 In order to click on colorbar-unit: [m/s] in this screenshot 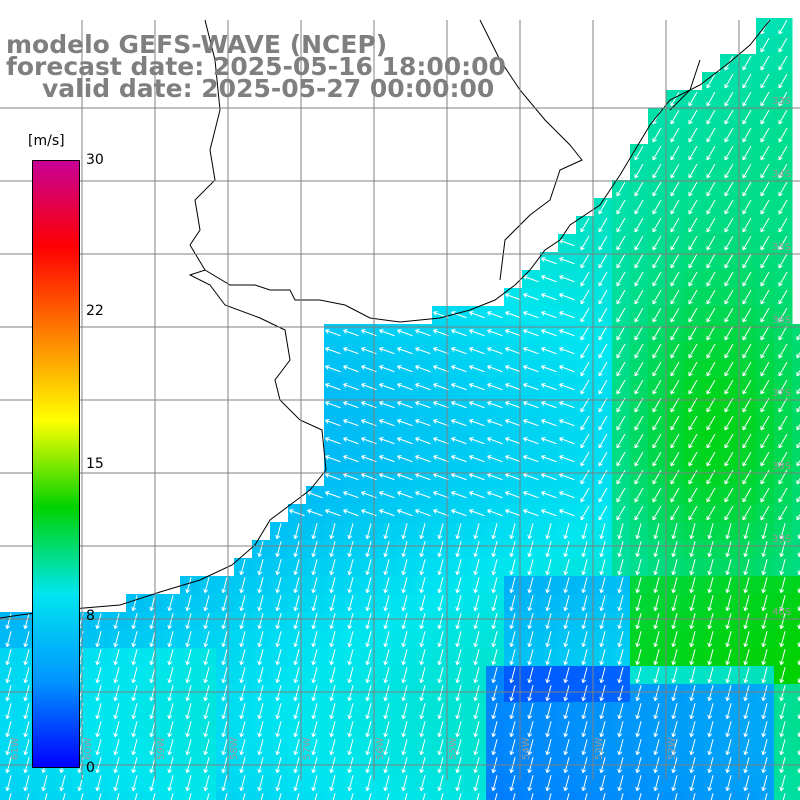, I will do `click(46, 141)`.